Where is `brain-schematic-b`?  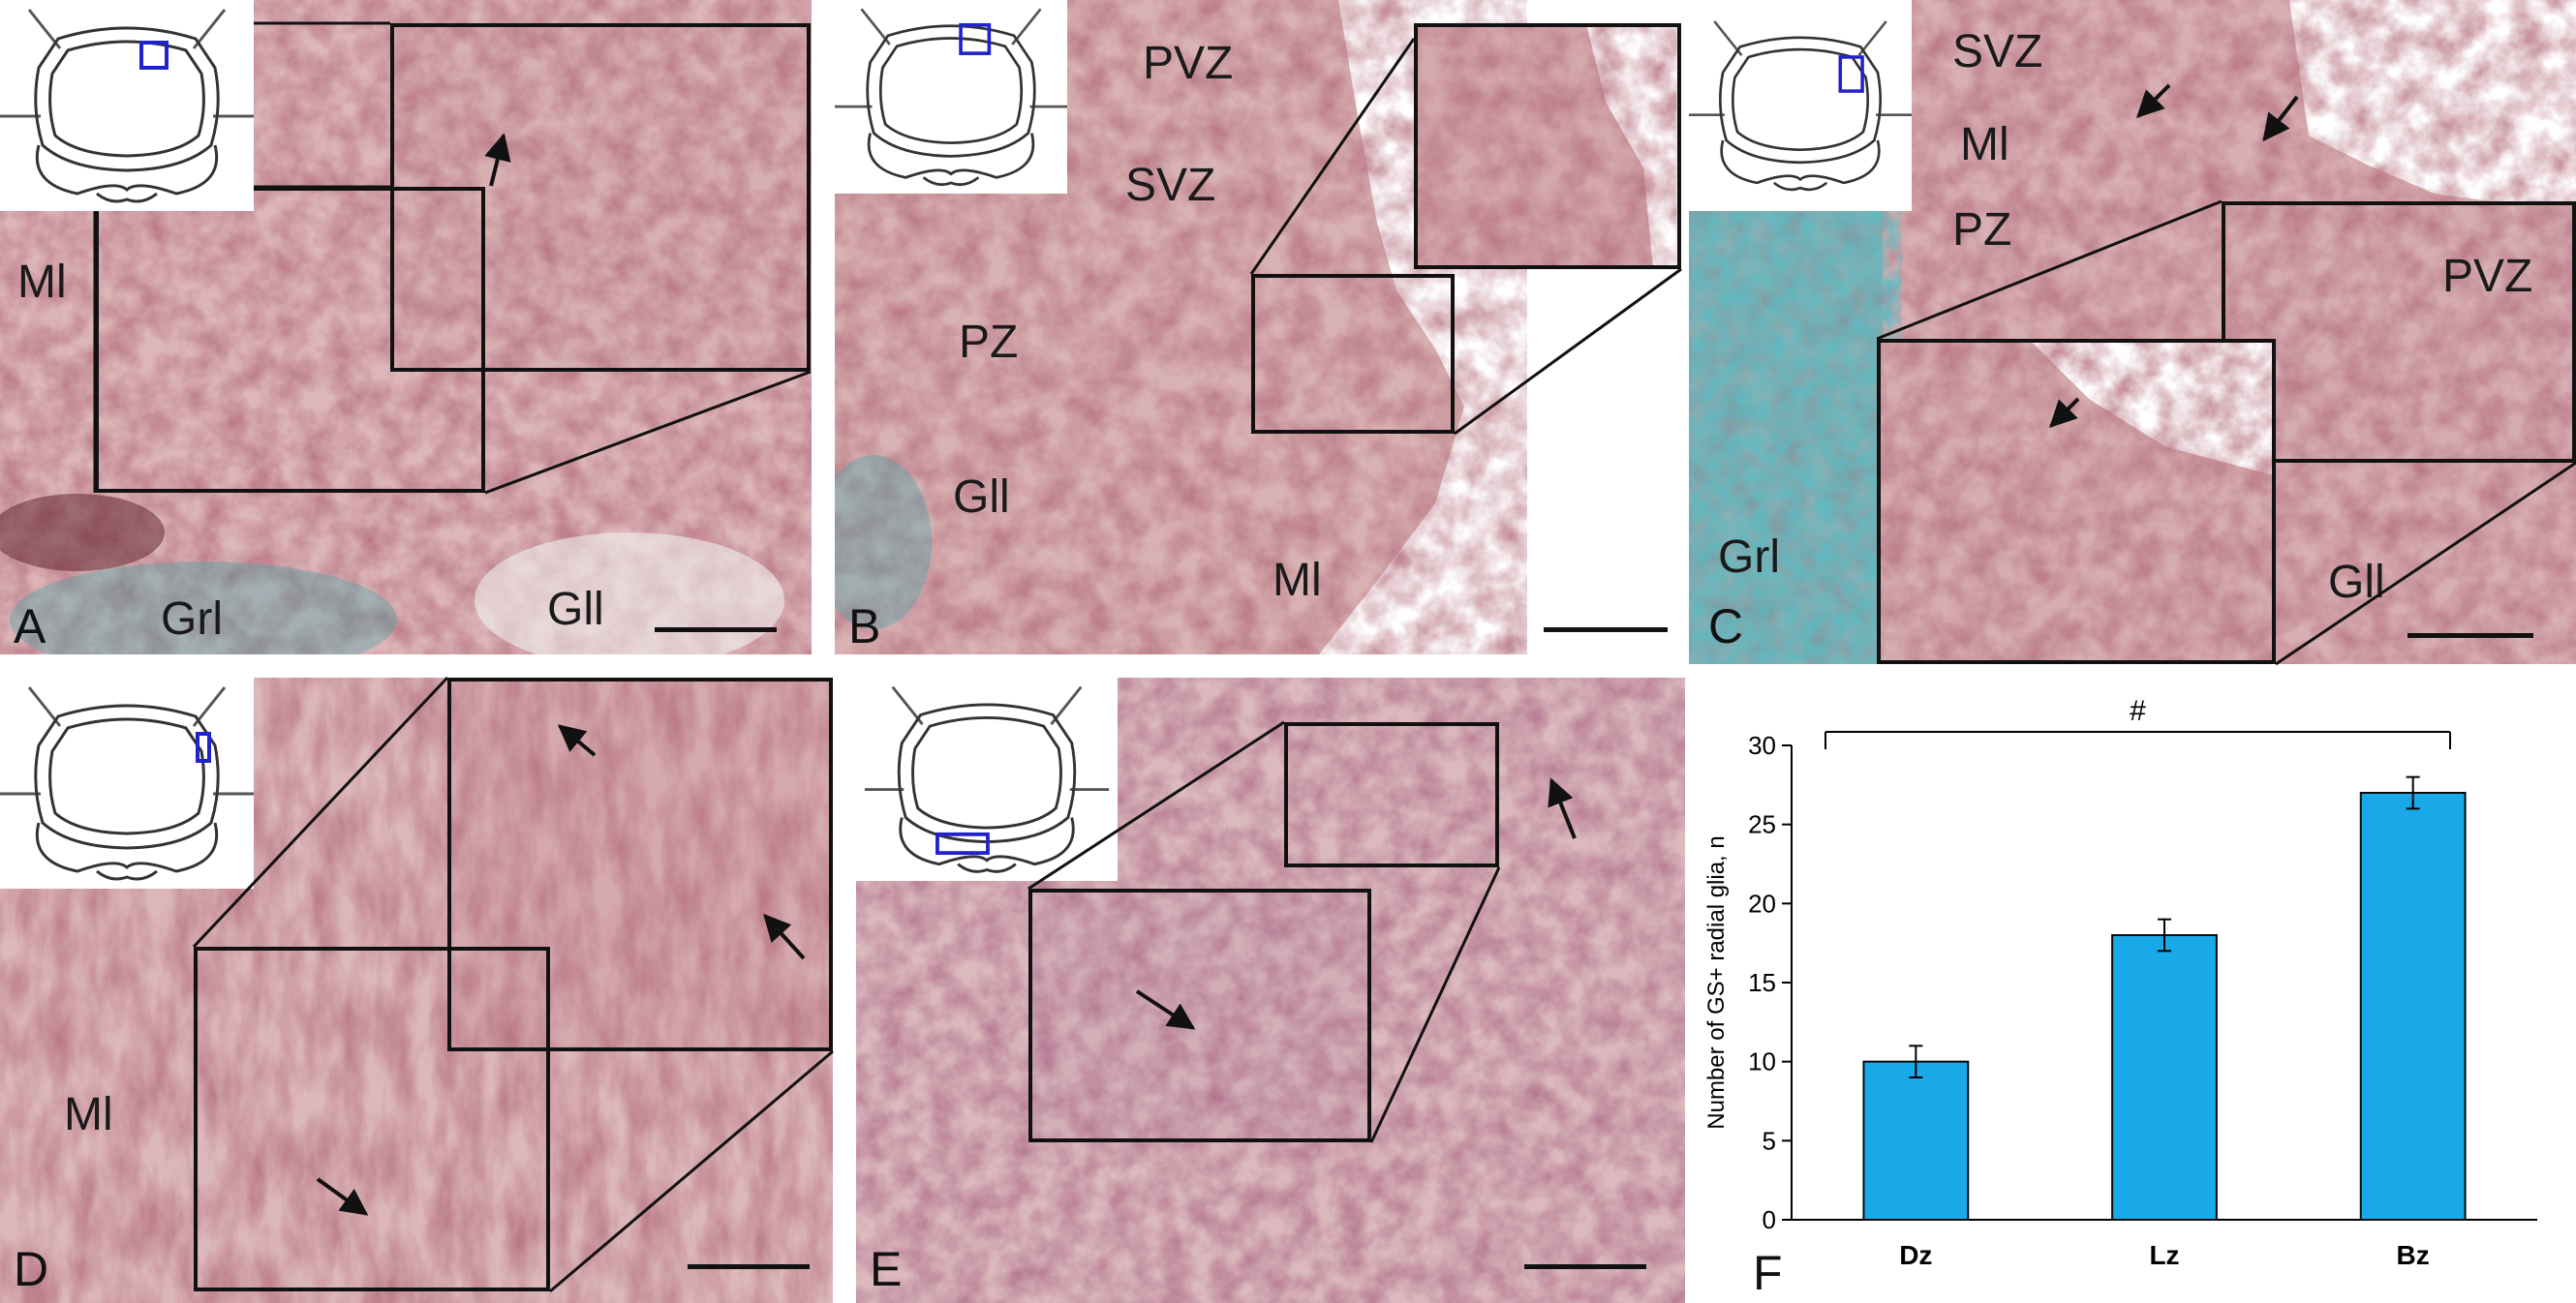
brain-schematic-b is located at coordinates (951, 97).